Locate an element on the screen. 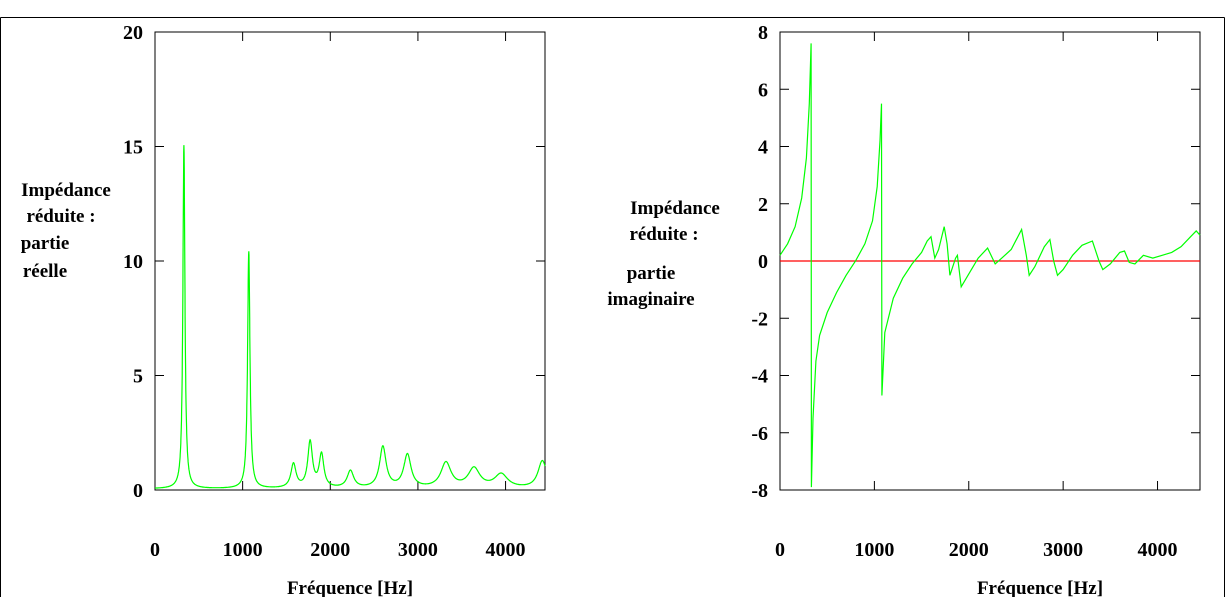  right-ytick-label: -2 is located at coordinates (759, 319).